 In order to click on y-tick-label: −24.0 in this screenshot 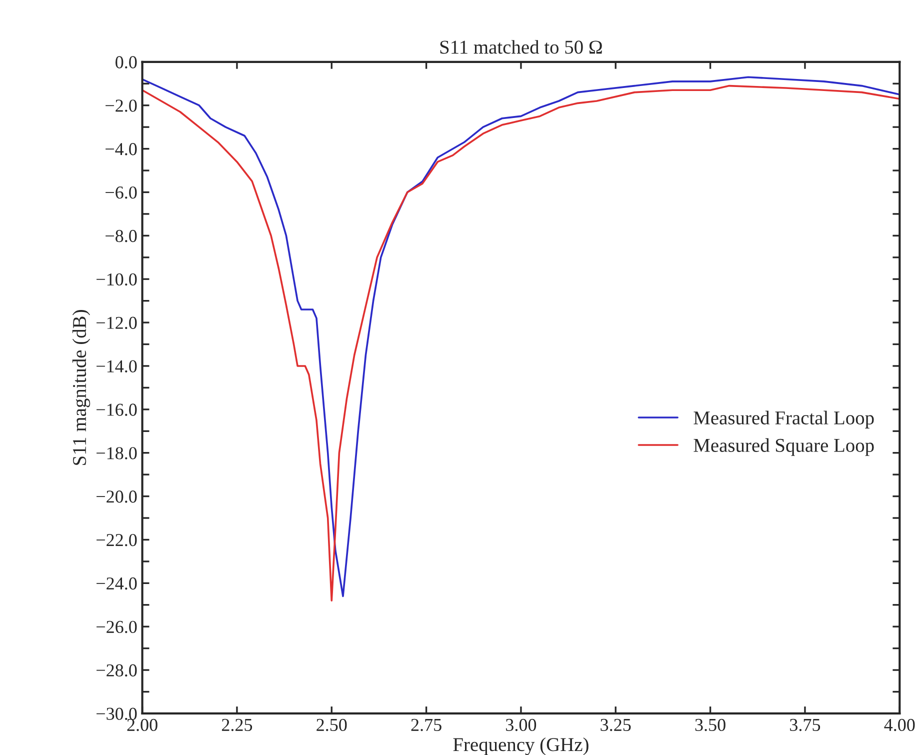, I will do `click(116, 583)`.